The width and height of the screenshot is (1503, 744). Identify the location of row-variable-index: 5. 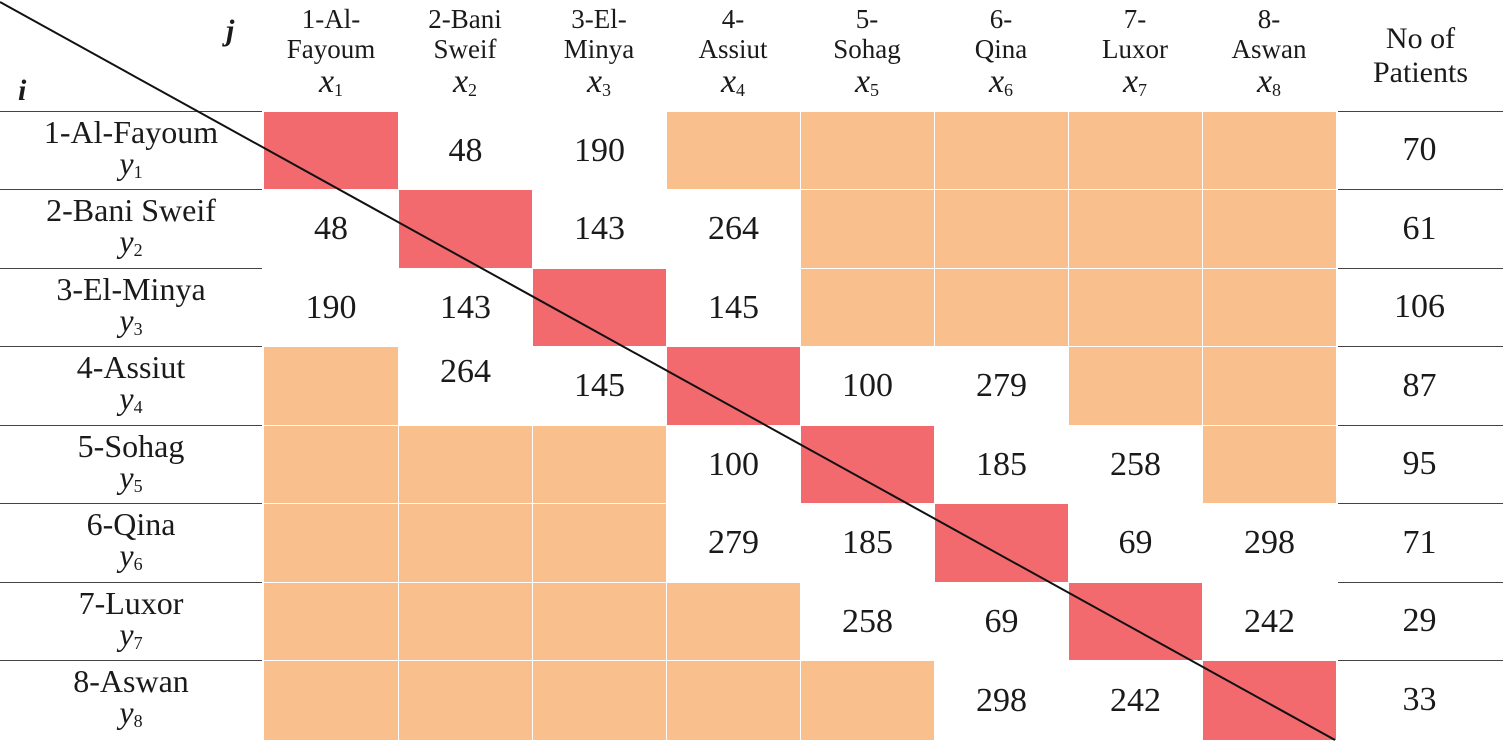
(138, 486).